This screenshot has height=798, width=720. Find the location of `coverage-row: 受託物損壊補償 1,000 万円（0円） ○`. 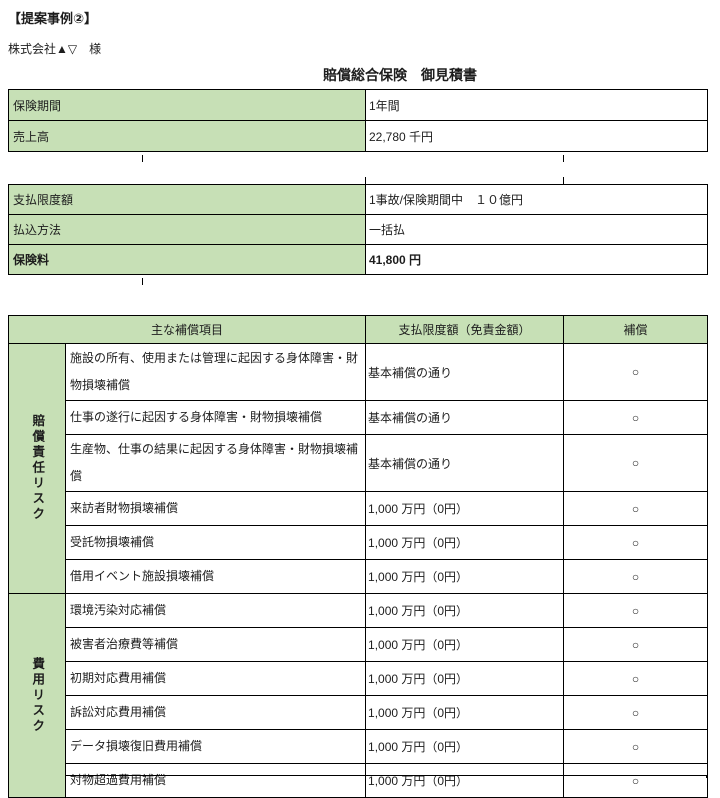

coverage-row: 受託物損壊補償 1,000 万円（0円） ○ is located at coordinates (359, 542).